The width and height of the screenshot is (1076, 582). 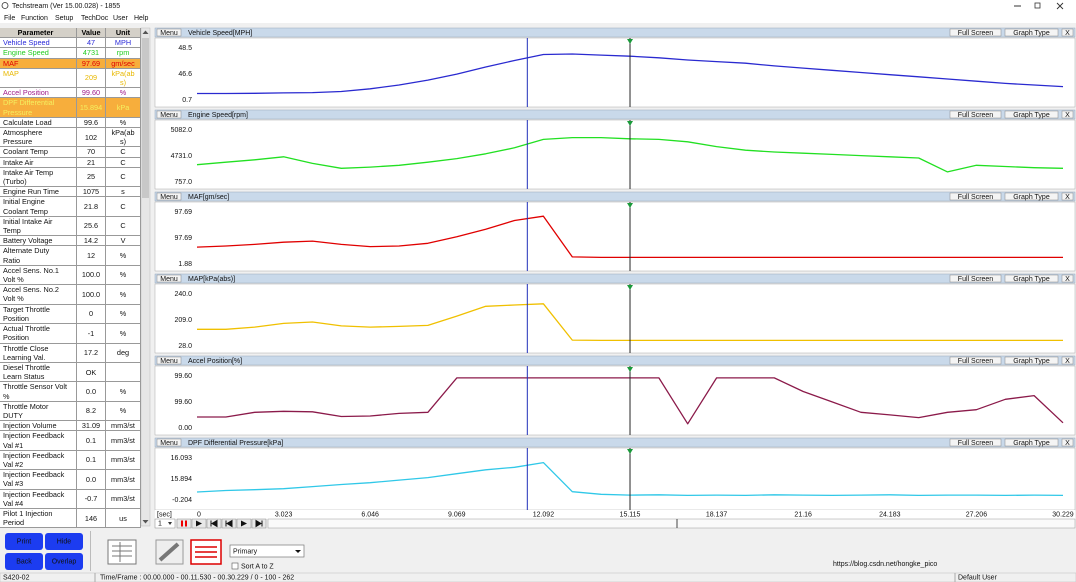 I want to click on parameter-name: MAP, so click(x=38, y=78).